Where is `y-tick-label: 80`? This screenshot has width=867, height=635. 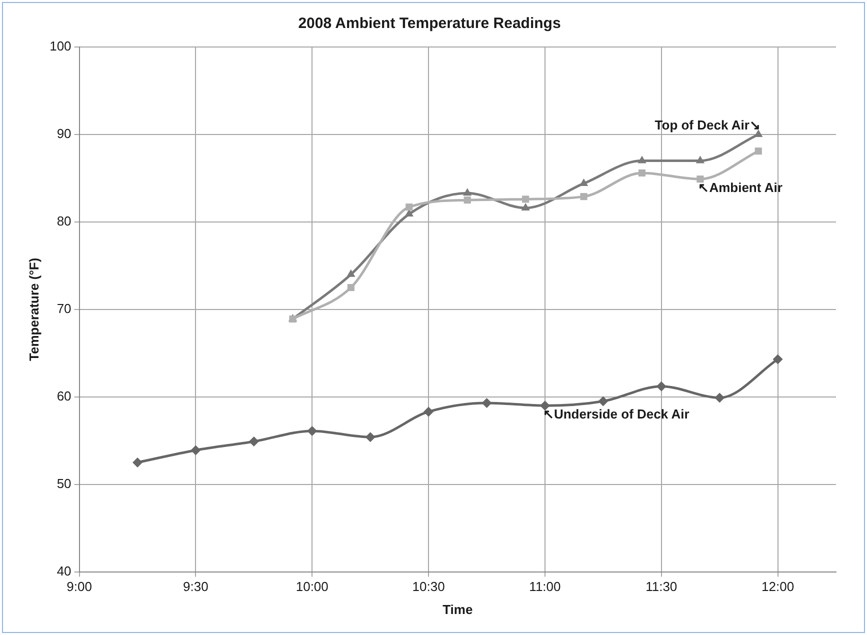
y-tick-label: 80 is located at coordinates (64, 221).